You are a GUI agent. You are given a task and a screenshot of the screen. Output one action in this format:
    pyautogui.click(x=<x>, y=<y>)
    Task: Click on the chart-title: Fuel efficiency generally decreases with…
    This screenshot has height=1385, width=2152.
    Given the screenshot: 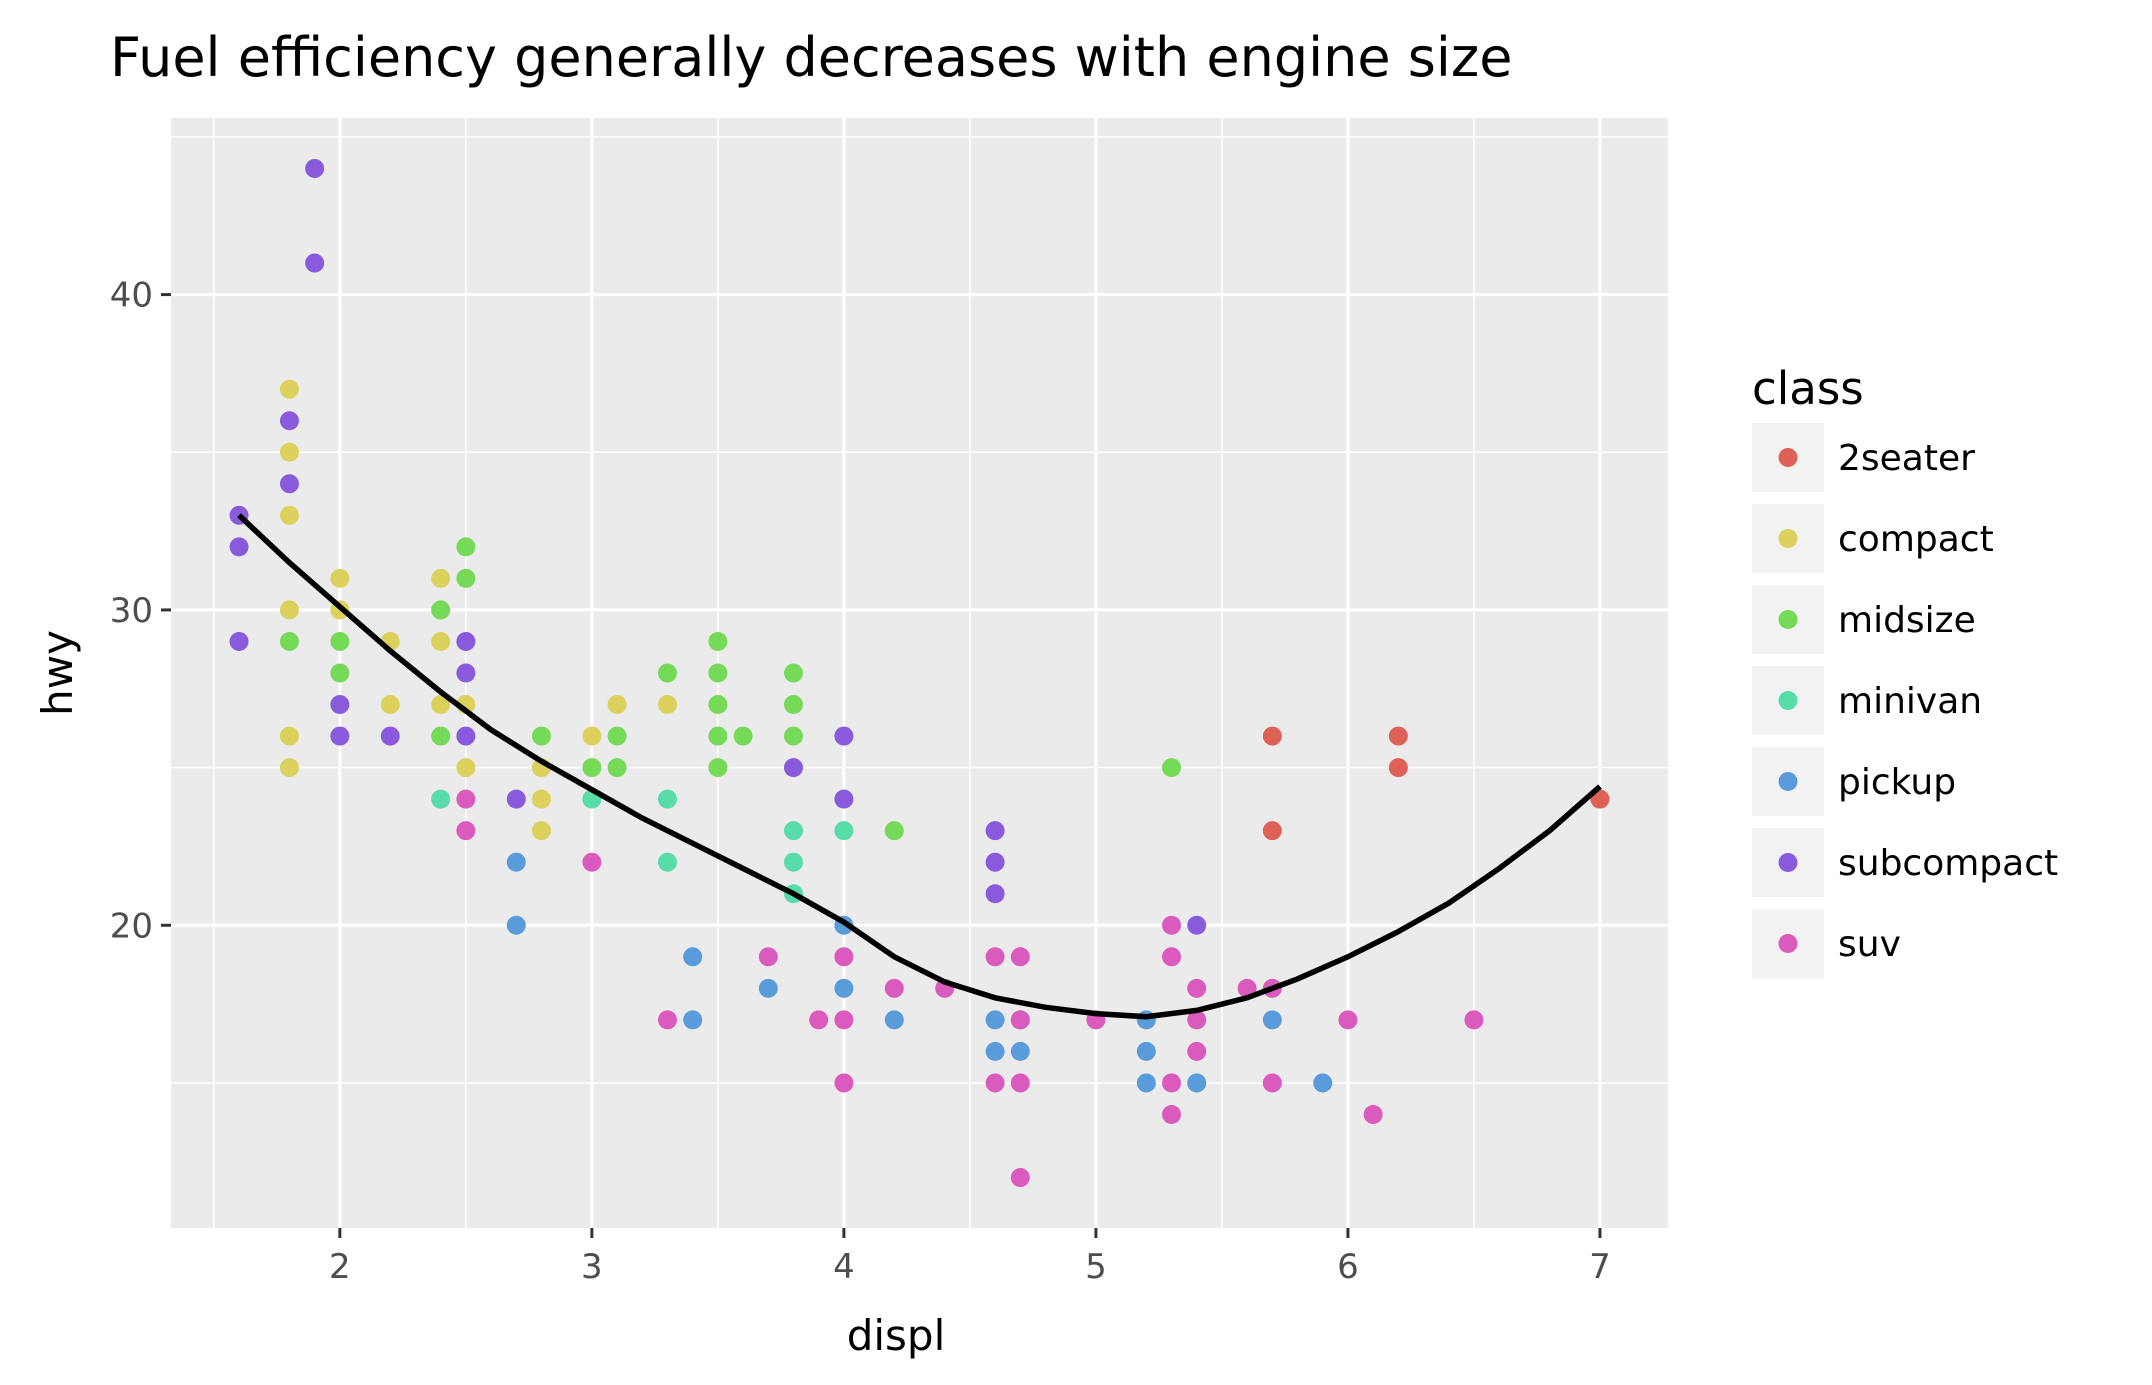 What is the action you would take?
    pyautogui.click(x=811, y=57)
    